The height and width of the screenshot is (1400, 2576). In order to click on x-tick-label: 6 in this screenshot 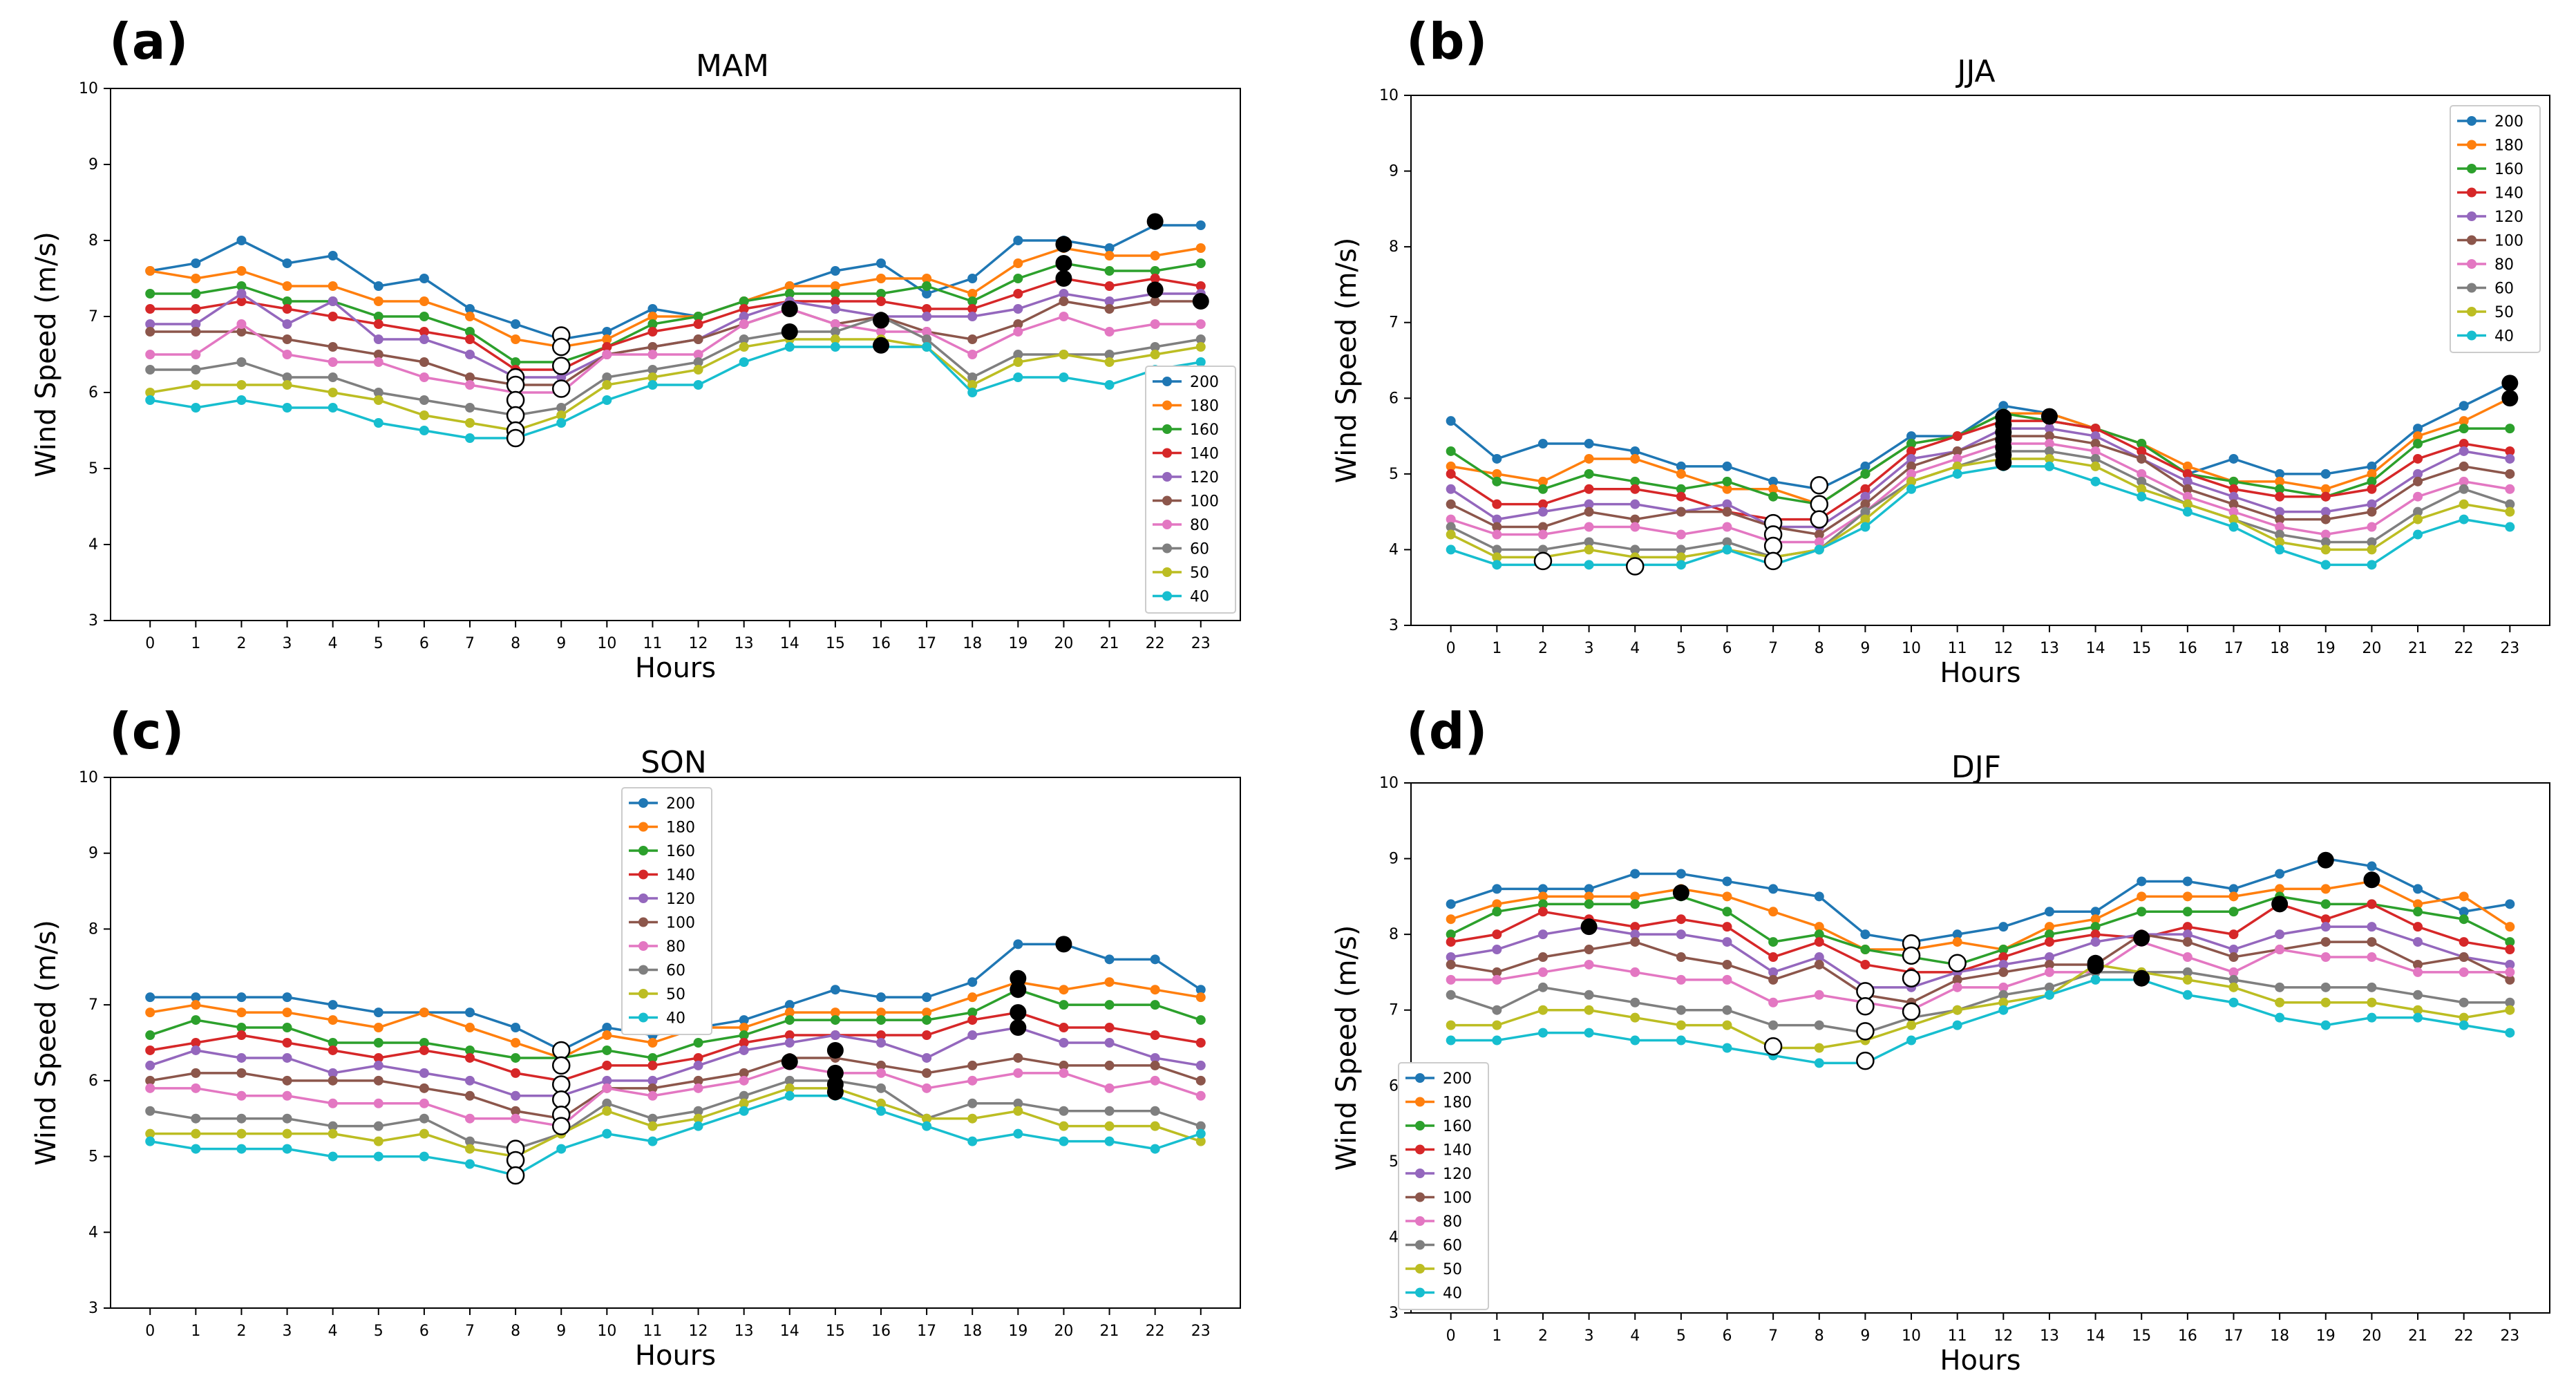, I will do `click(1727, 1336)`.